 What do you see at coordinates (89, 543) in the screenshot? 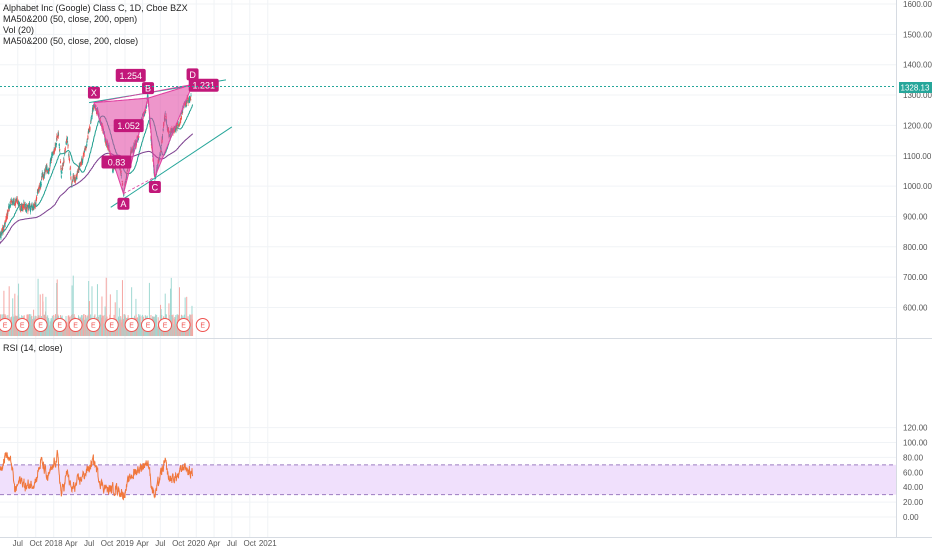
I see `time-axis-tick-label: Jul` at bounding box center [89, 543].